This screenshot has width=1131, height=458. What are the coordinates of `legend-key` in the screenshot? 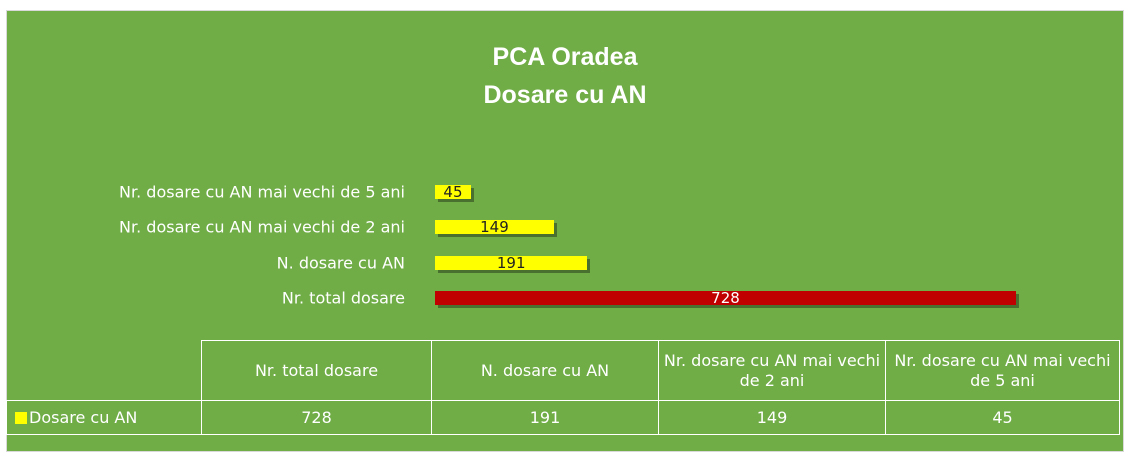 It's located at (21, 418).